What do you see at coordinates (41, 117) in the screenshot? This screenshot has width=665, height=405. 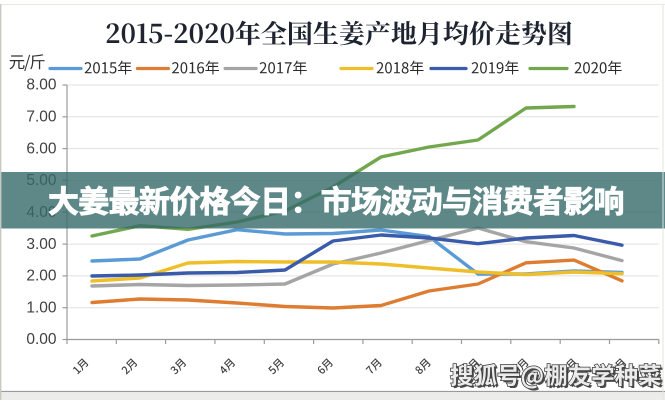 I see `svg-text: 7.00` at bounding box center [41, 117].